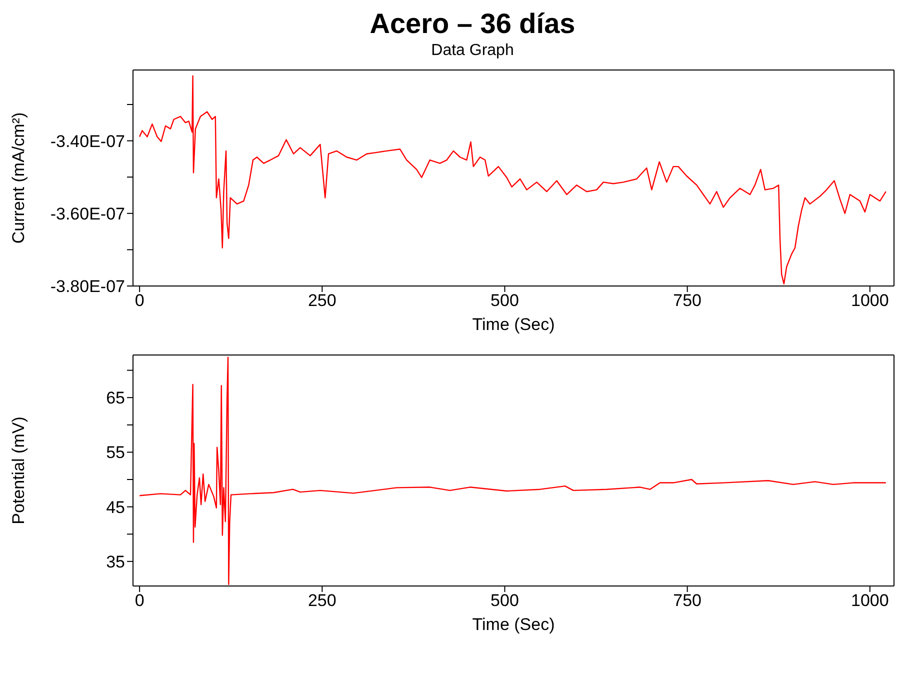 This screenshot has height=673, width=897. Describe the element at coordinates (18, 470) in the screenshot. I see `y-axis-title: Potential (mV)` at that location.